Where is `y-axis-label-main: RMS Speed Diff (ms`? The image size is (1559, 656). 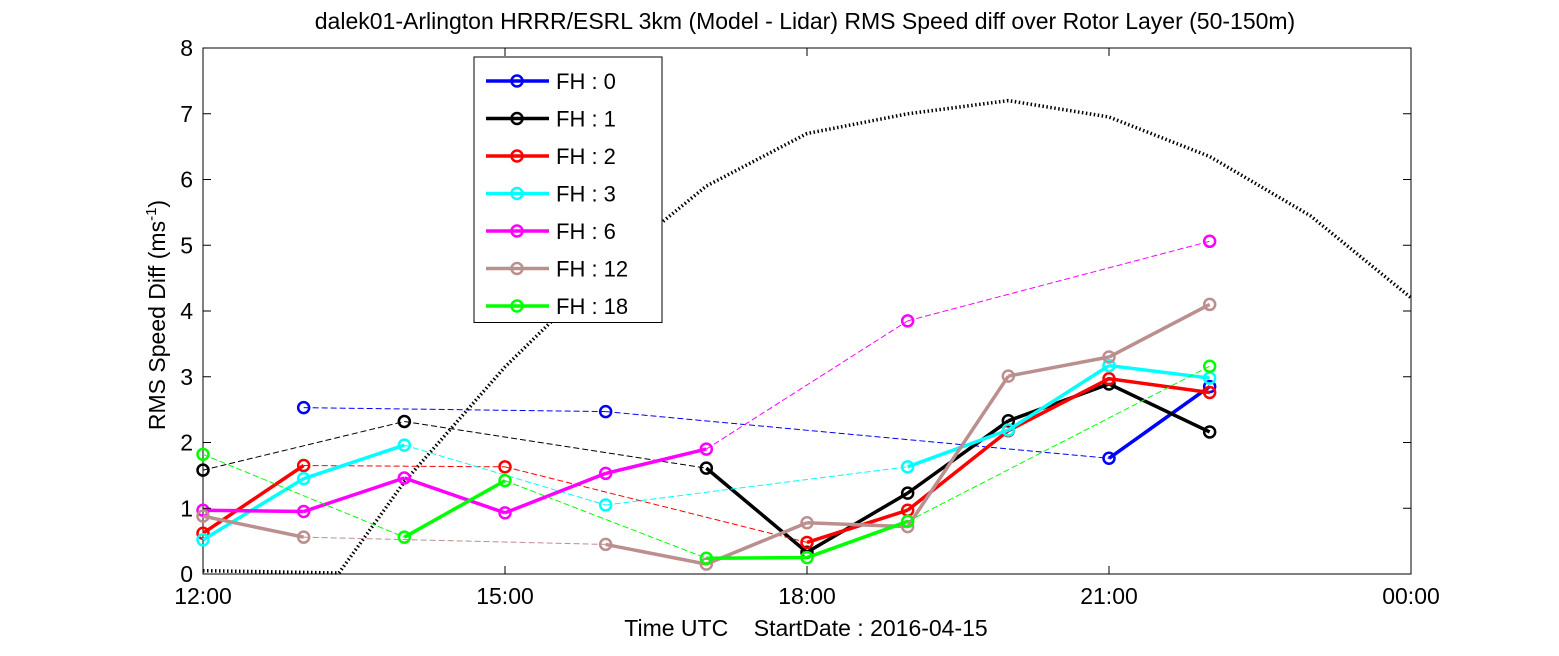 y-axis-label-main: RMS Speed Diff (ms is located at coordinates (157, 325).